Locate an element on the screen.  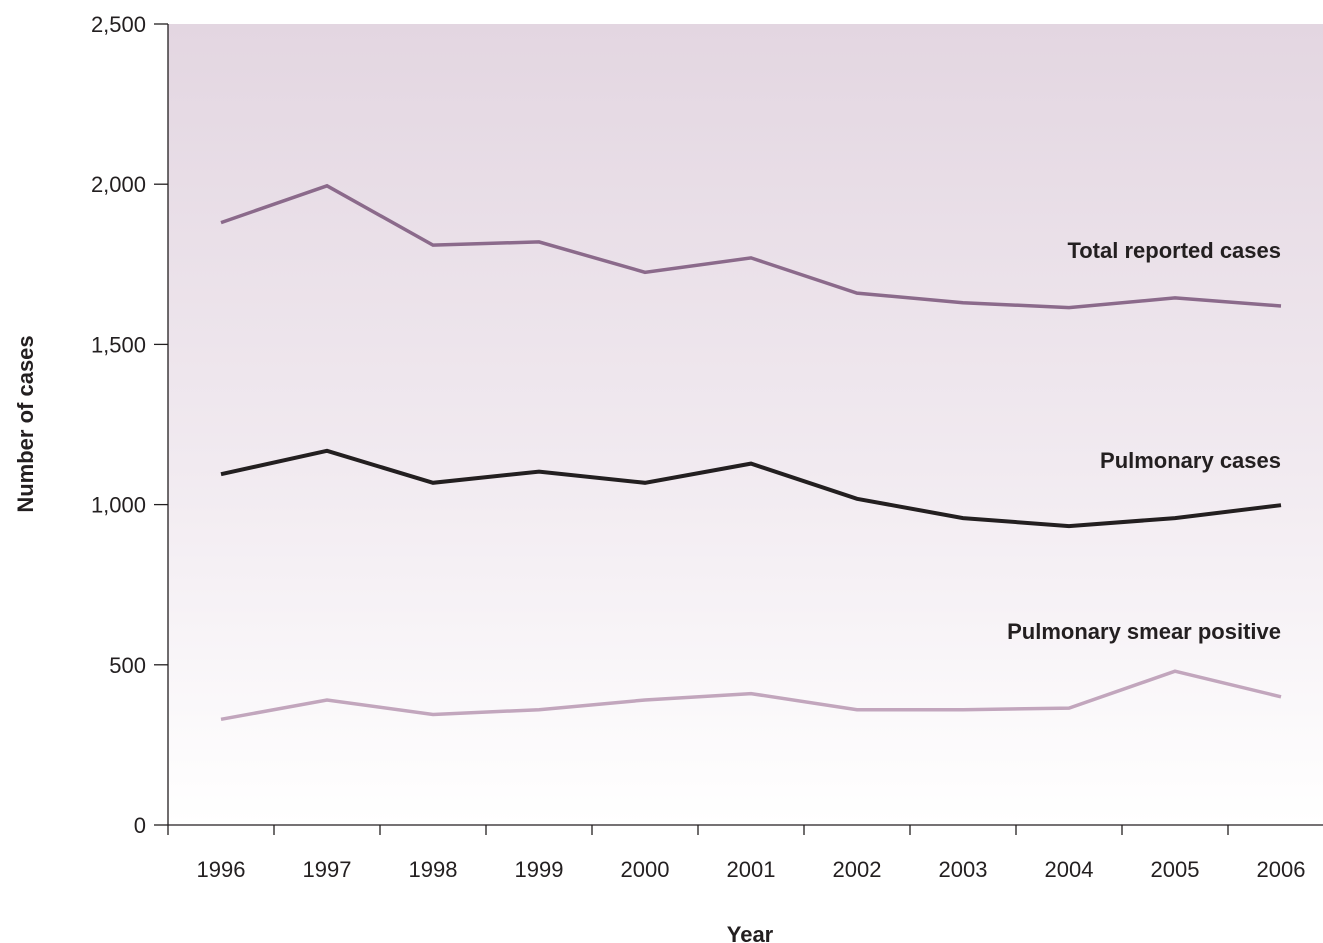
x-tick-label: 2006 is located at coordinates (1281, 869).